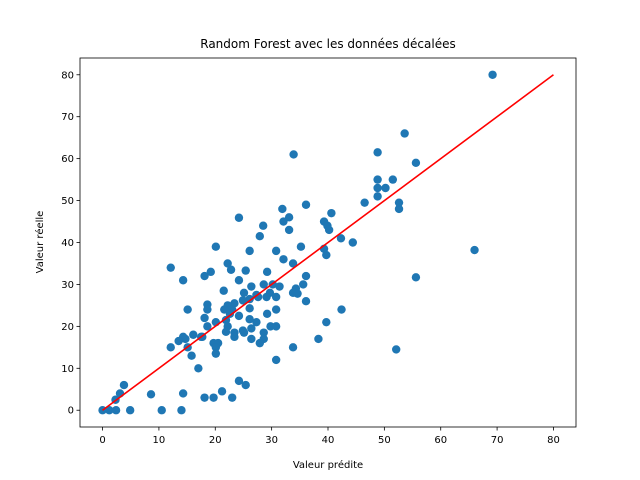 The width and height of the screenshot is (640, 480). What do you see at coordinates (159, 440) in the screenshot?
I see `x-tick-label: 10` at bounding box center [159, 440].